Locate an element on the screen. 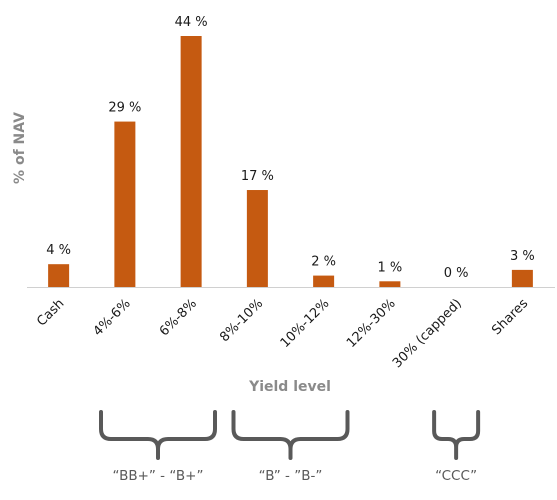 Image resolution: width=557 pixels, height=500 pixels. data-label-7: 3 % is located at coordinates (522, 256).